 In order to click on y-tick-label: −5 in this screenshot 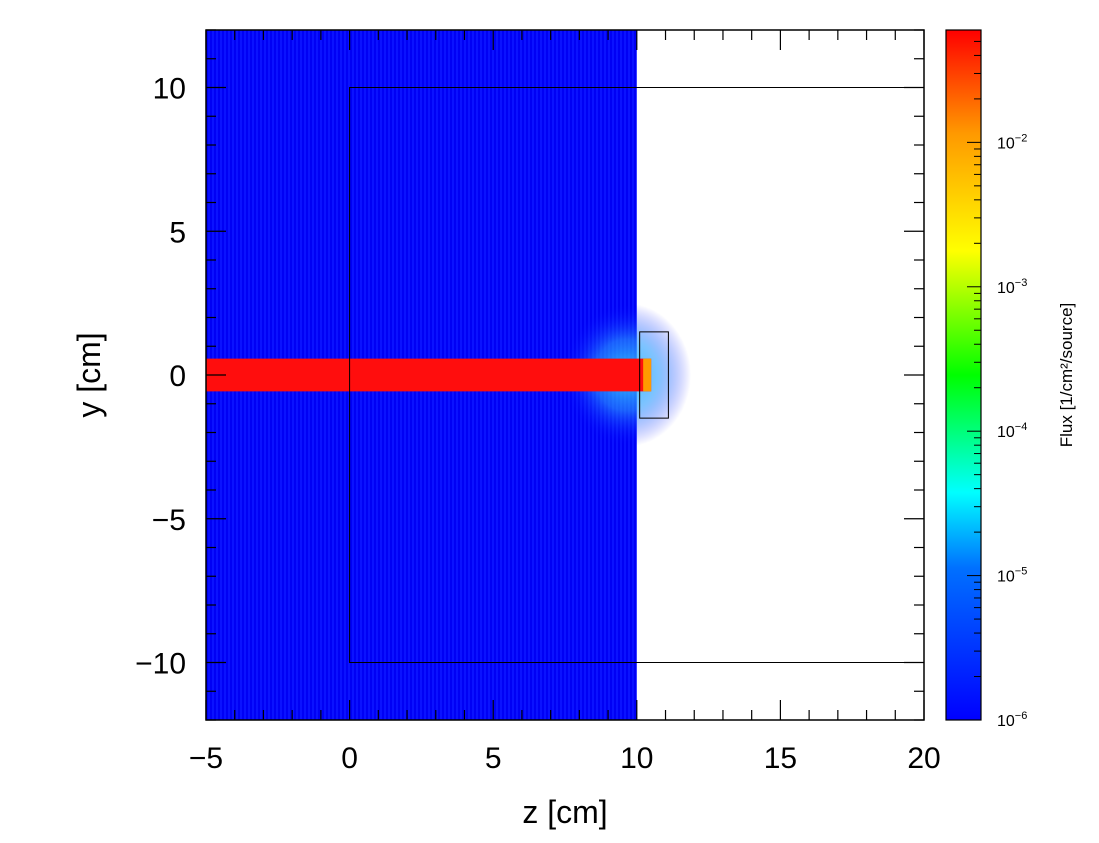, I will do `click(169, 520)`.